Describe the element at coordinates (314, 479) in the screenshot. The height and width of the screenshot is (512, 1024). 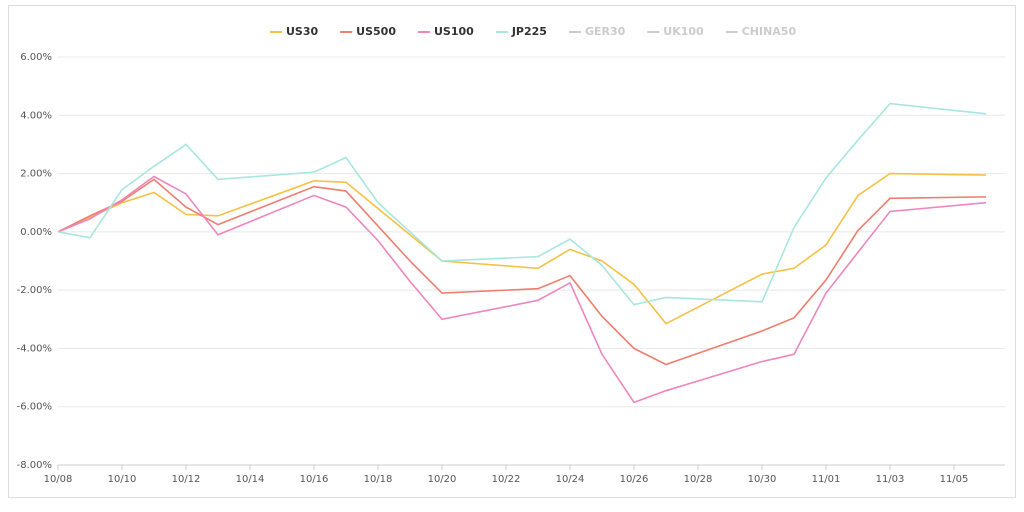
I see `x-tick-label: 10/16` at that location.